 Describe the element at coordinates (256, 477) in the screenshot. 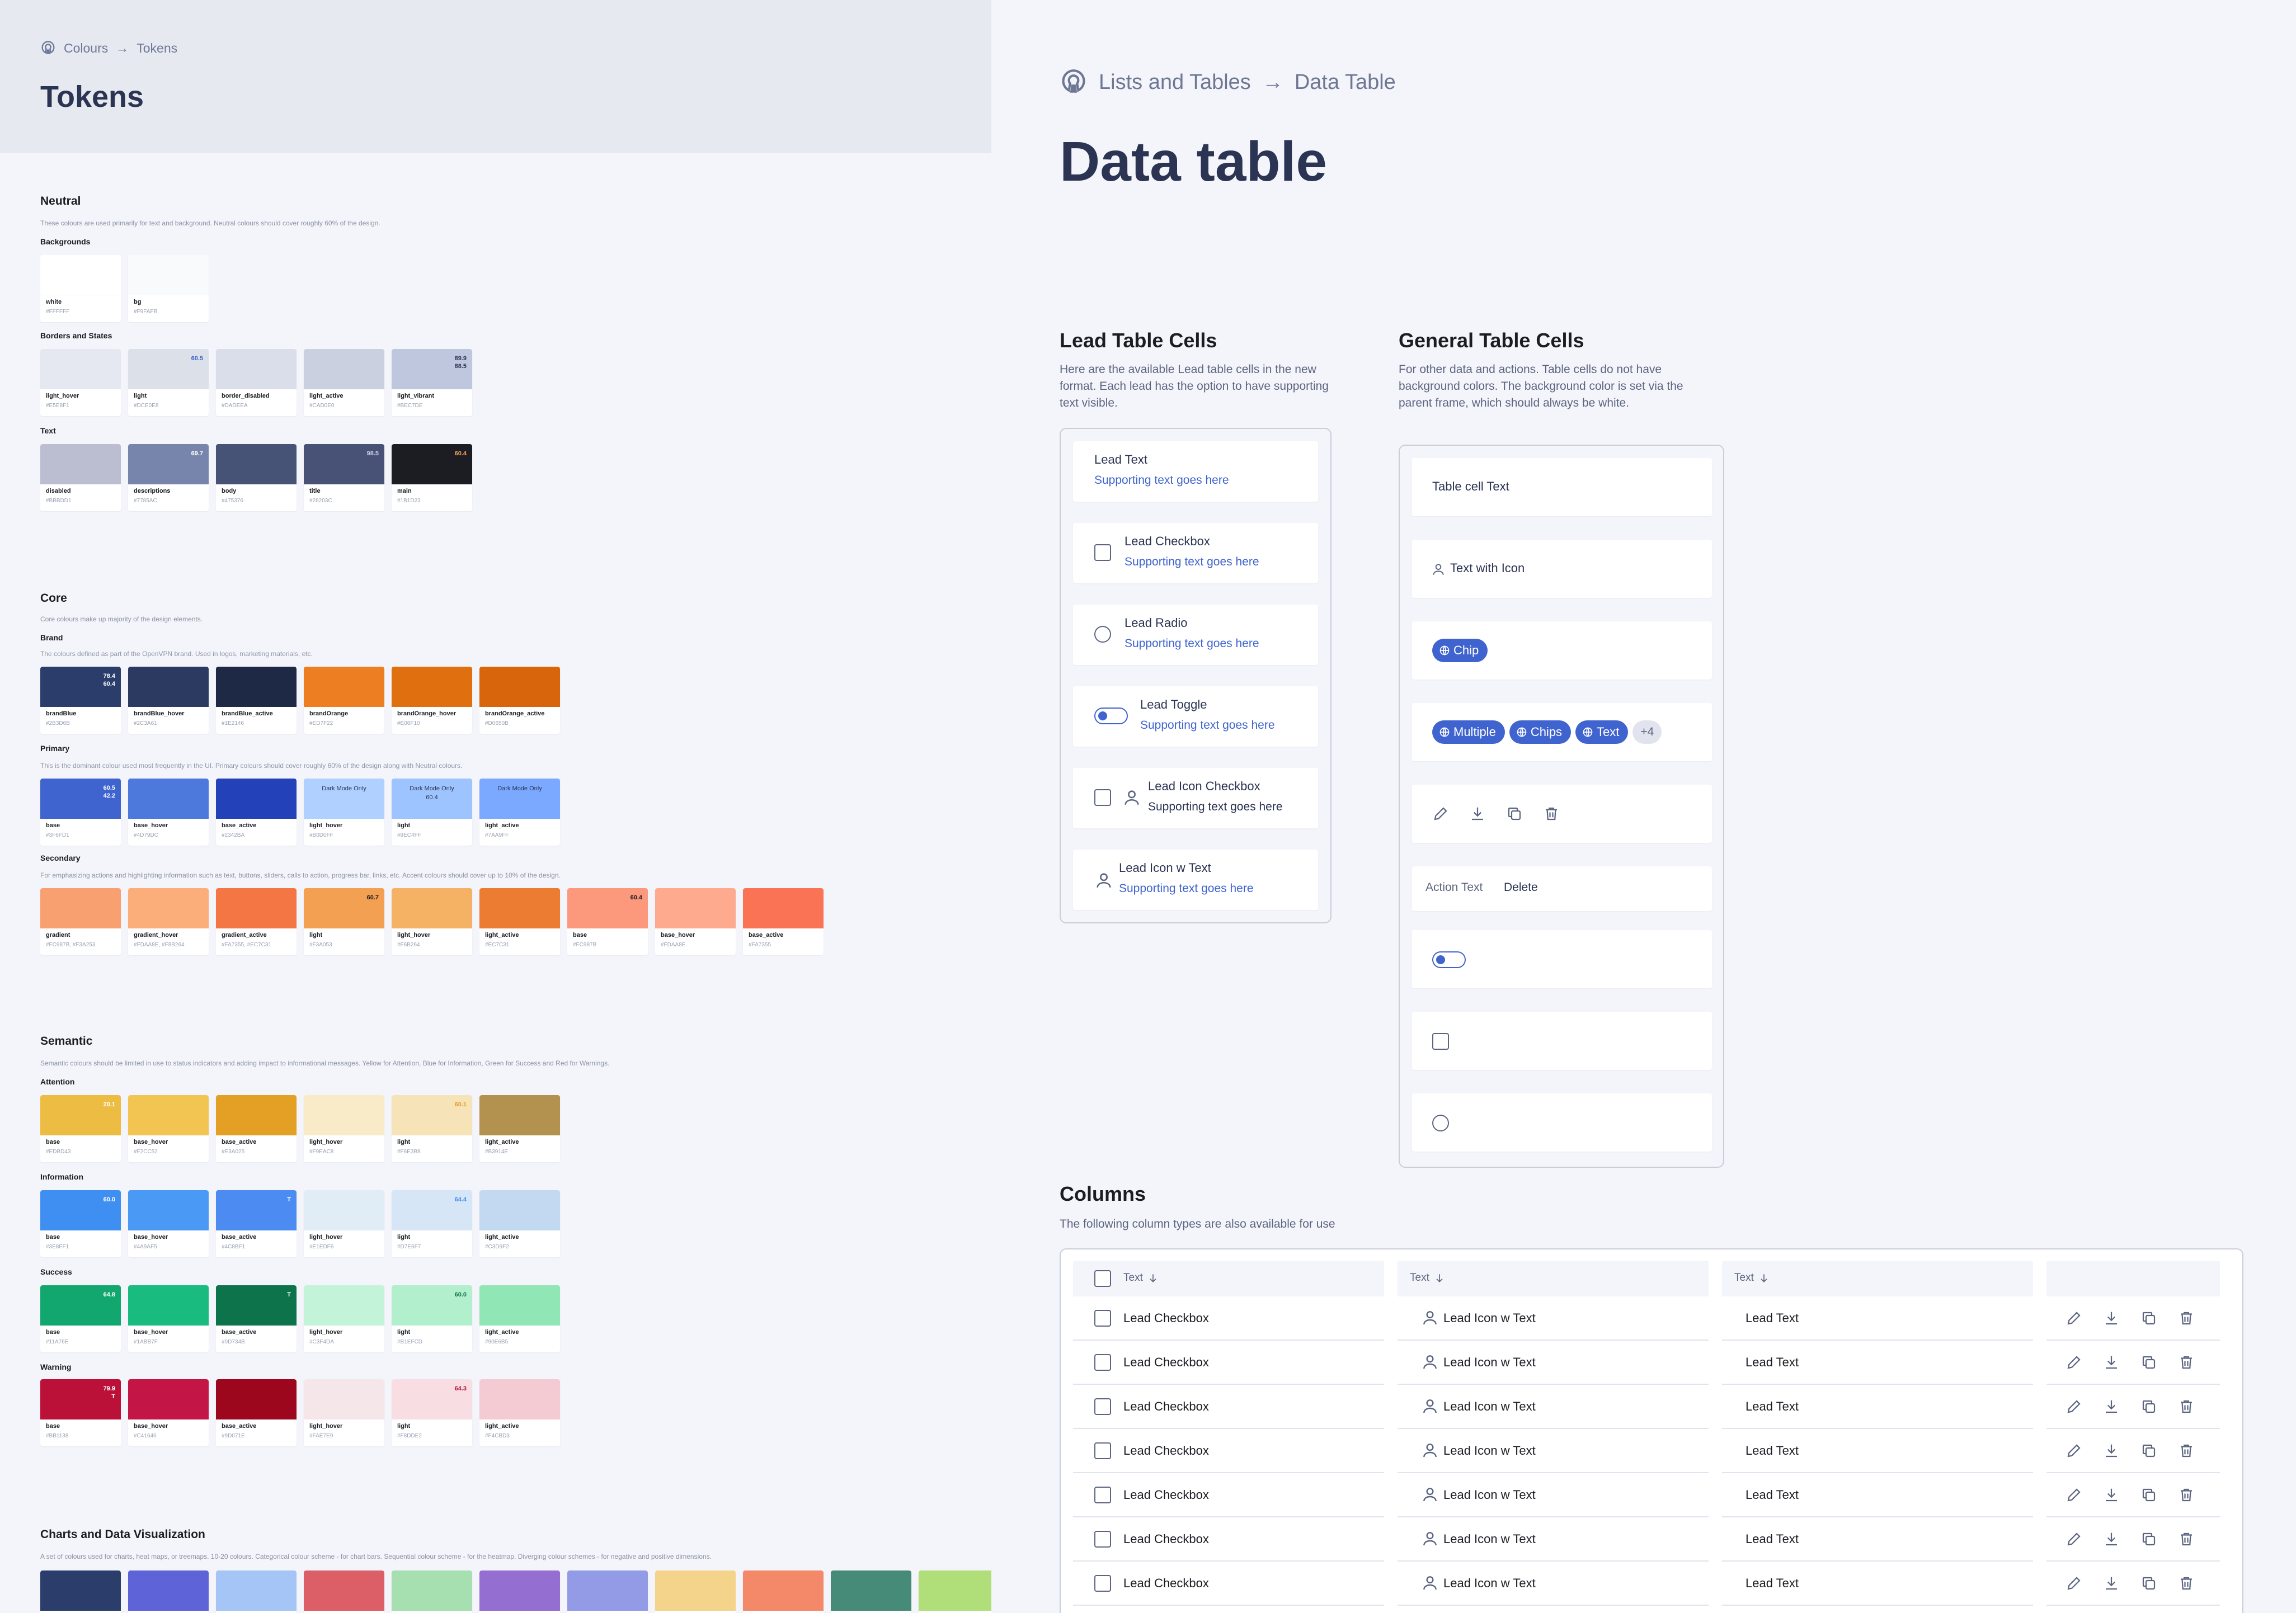

I see `color-swatch: body #475376` at that location.